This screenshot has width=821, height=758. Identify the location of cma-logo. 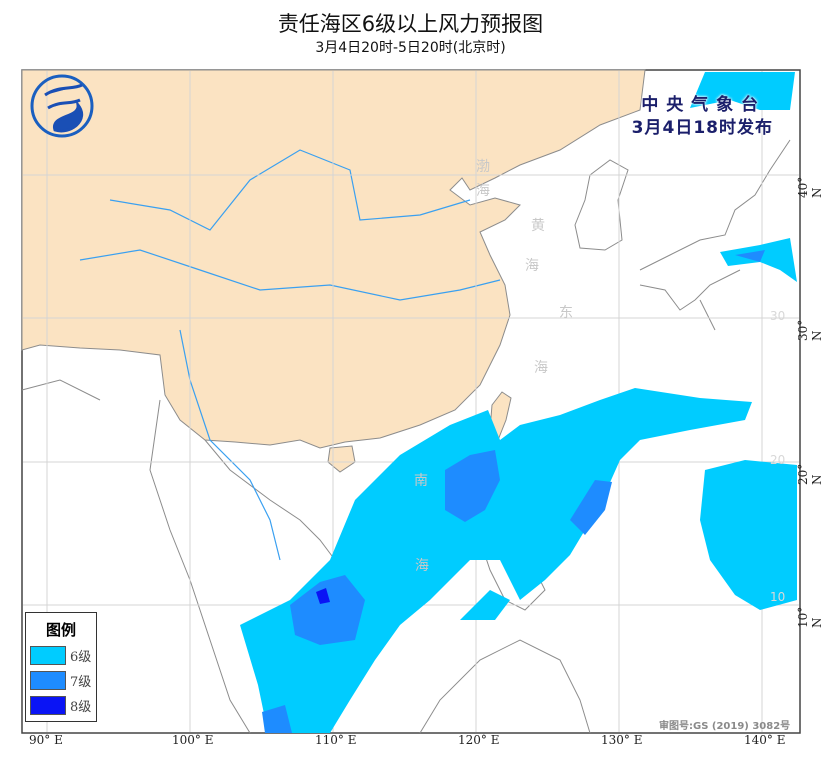
(62, 106).